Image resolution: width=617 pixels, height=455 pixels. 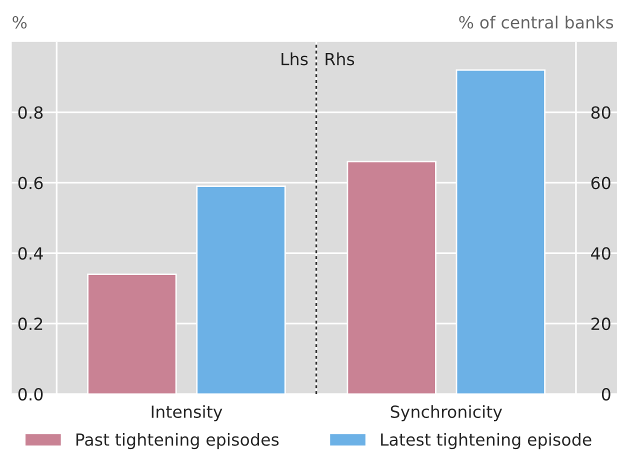 What do you see at coordinates (486, 441) in the screenshot?
I see `legend-label: Latest tightening episode` at bounding box center [486, 441].